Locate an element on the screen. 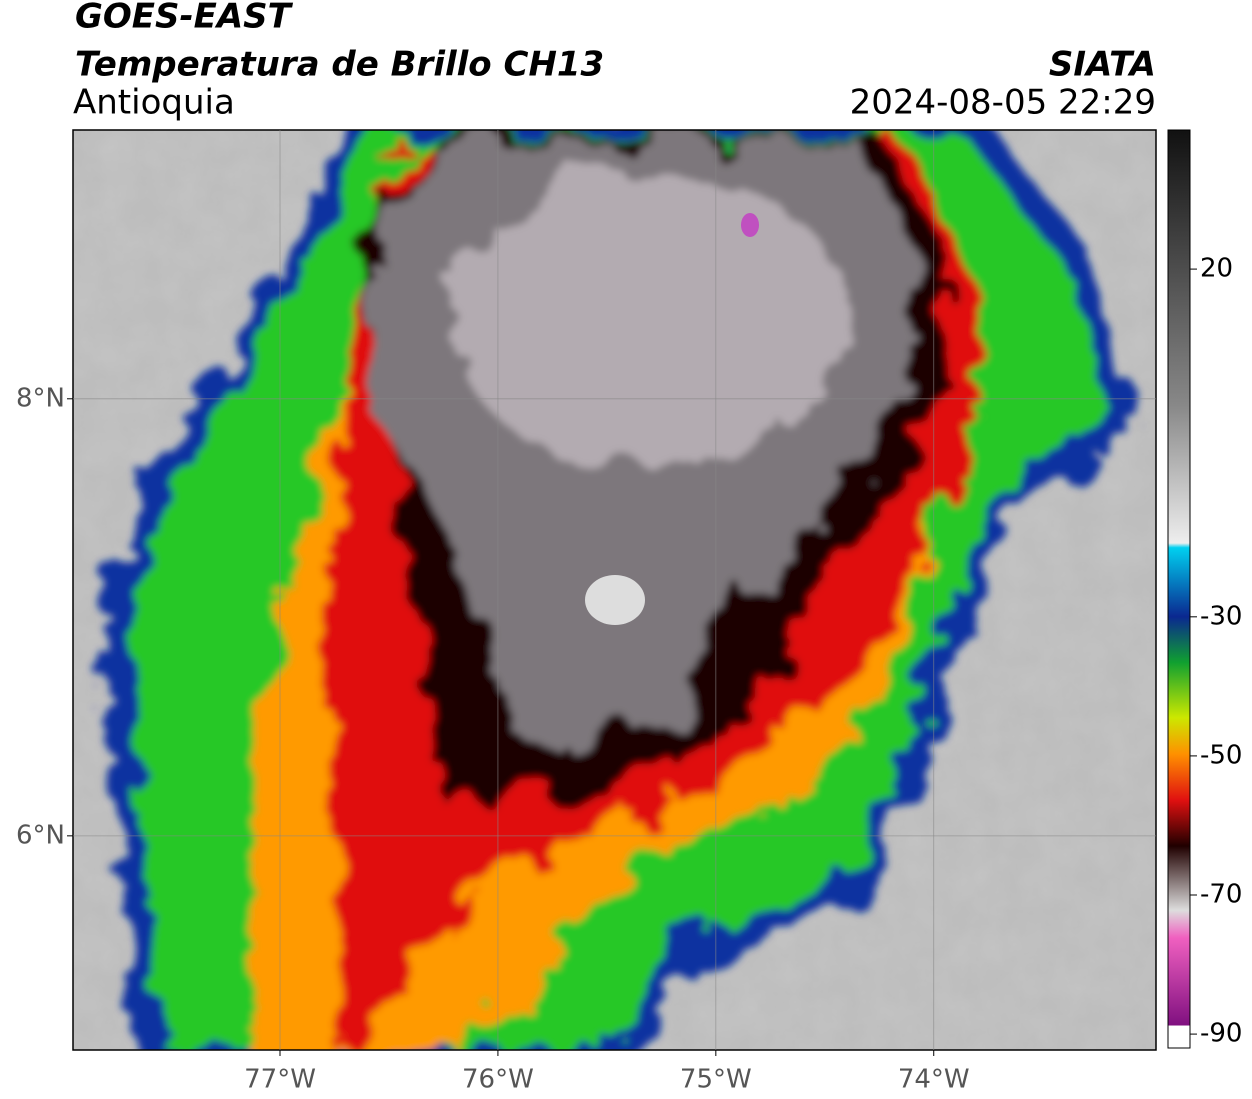  x-tick-label: 74°W is located at coordinates (934, 1080).